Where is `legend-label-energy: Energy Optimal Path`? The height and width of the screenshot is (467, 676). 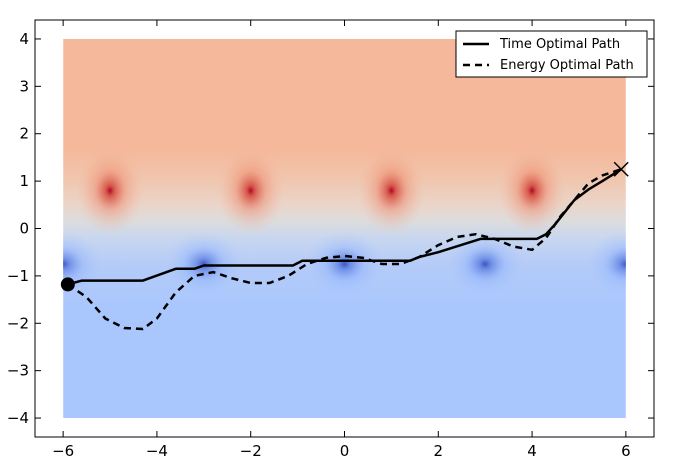 legend-label-energy: Energy Optimal Path is located at coordinates (567, 65).